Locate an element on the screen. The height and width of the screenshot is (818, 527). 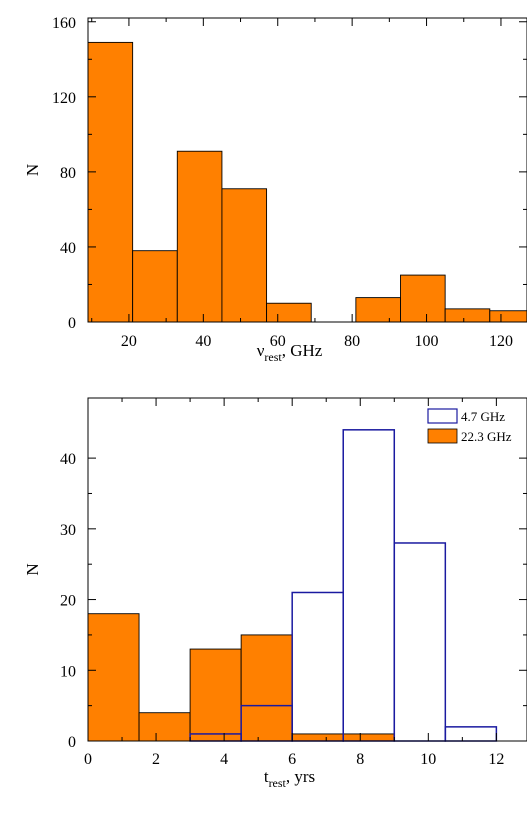
top-x-axis-label-sub: rest is located at coordinates (273, 357).